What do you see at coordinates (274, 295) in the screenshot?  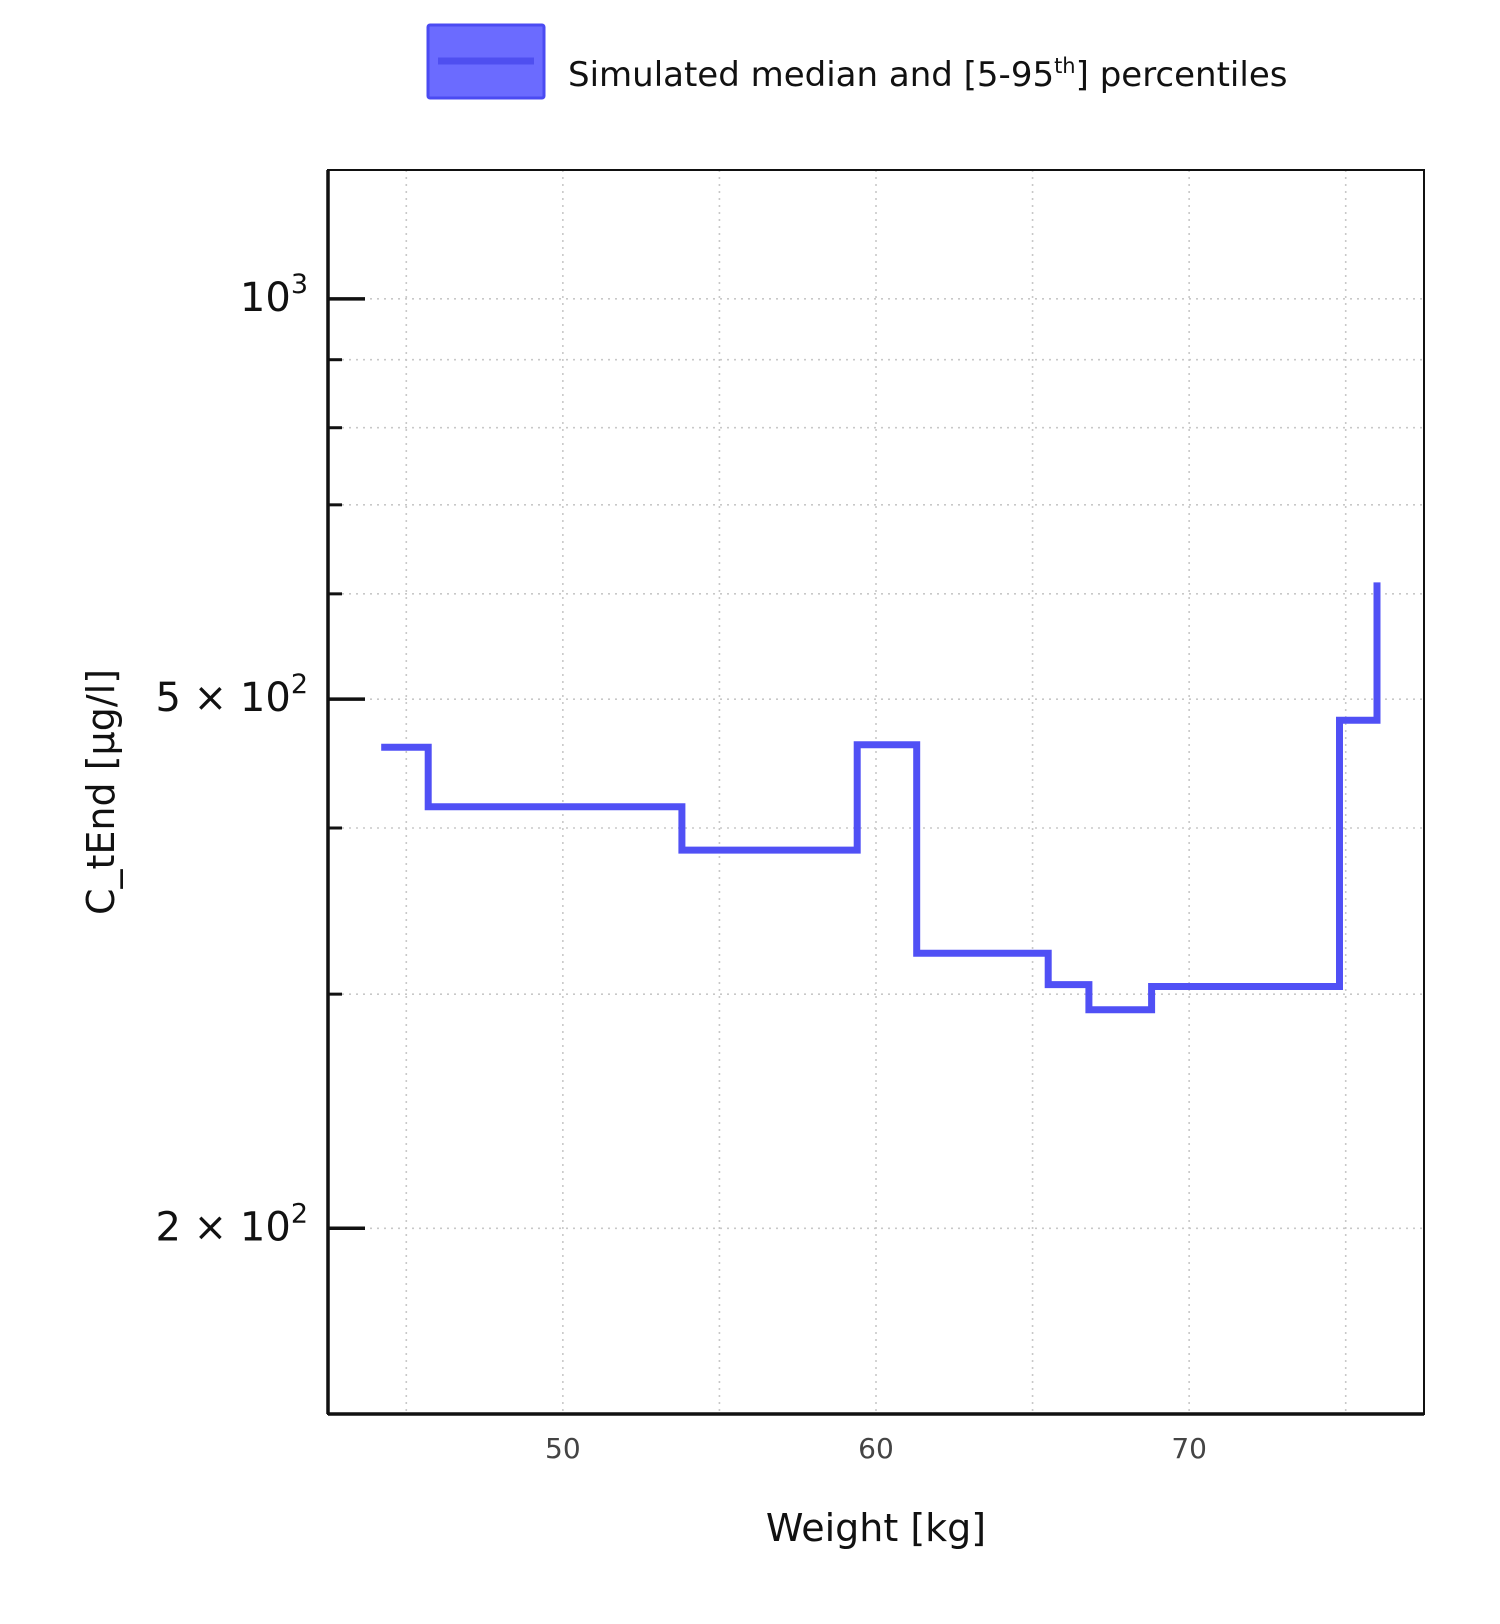 I see `y-tick-label: 103` at bounding box center [274, 295].